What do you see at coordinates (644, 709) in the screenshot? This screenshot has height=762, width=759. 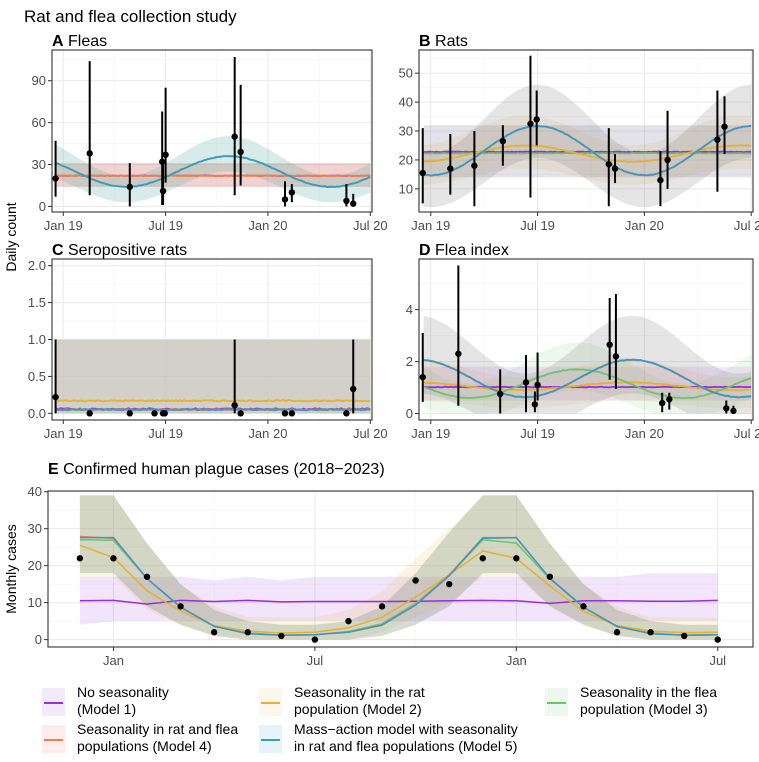 I see `legend-label-line2: population (Model 3)` at bounding box center [644, 709].